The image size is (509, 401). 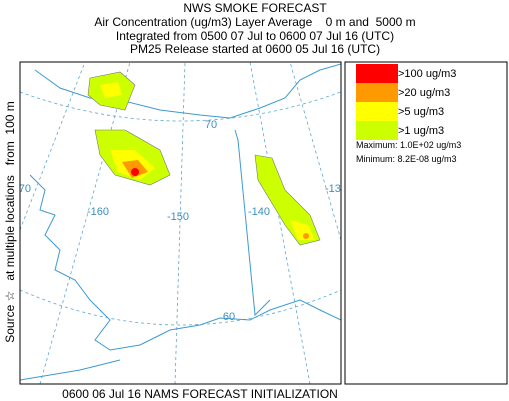 What do you see at coordinates (427, 74) in the screenshot?
I see `legend-label: >100 ug/m3` at bounding box center [427, 74].